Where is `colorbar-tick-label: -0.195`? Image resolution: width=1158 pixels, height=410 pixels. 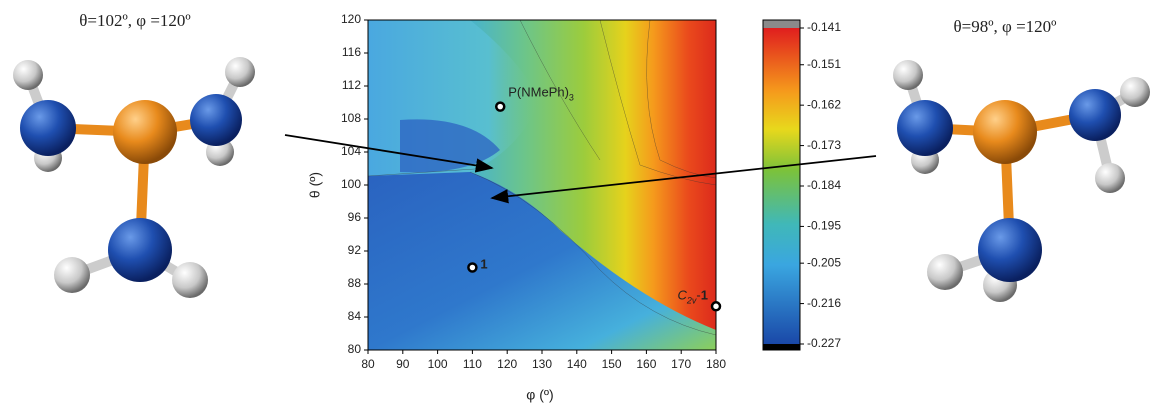 colorbar-tick-label: -0.195 is located at coordinates (824, 226).